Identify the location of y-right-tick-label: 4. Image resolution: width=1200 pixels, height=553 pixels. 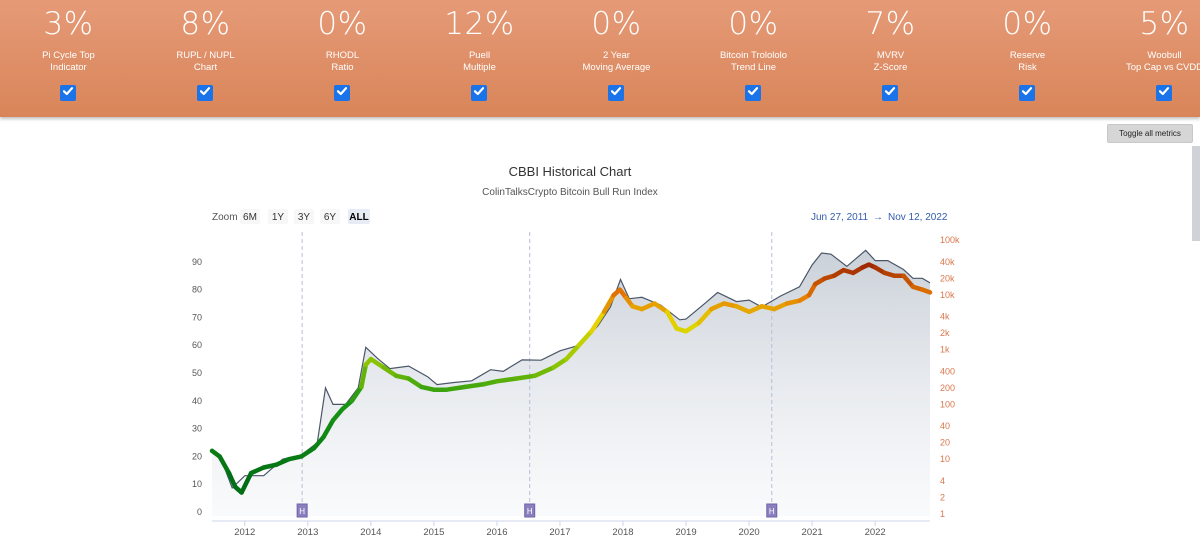
(942, 481).